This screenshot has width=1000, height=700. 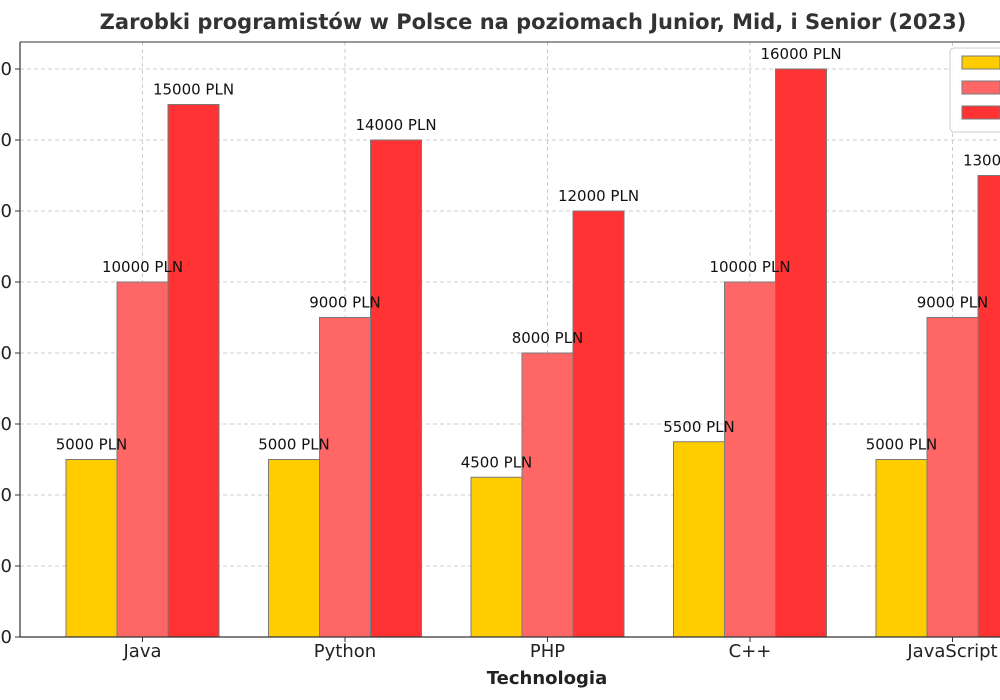 What do you see at coordinates (6, 424) in the screenshot?
I see `y-tick-label: 6000` at bounding box center [6, 424].